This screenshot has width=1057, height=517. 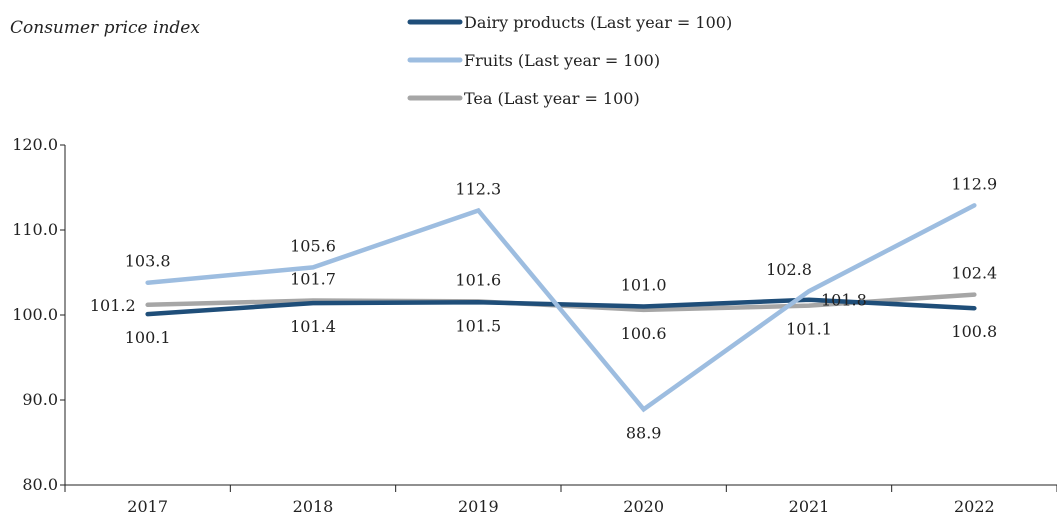 I want to click on data-label: 100.8, so click(x=974, y=331).